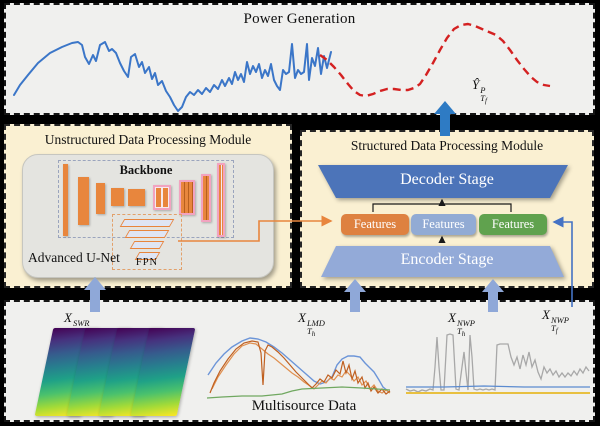  I want to click on lmd-green-line, so click(298, 392).